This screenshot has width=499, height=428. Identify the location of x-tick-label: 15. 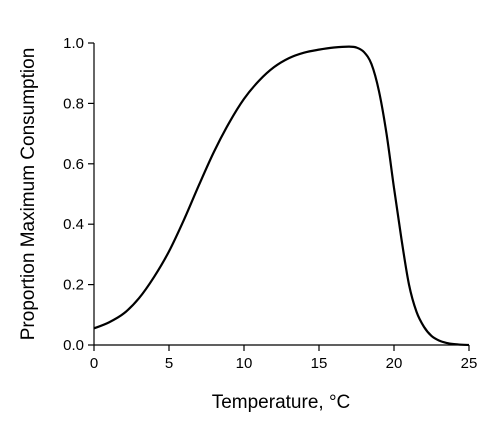
(319, 363).